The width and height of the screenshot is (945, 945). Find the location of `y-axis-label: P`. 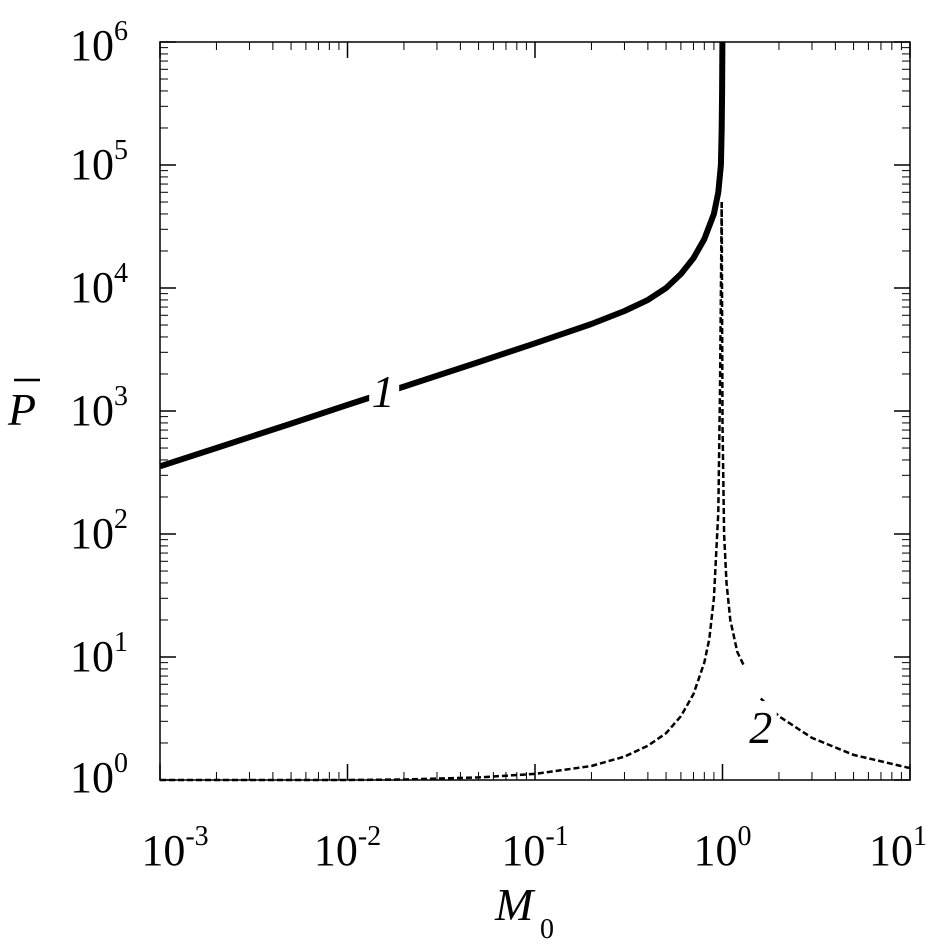

y-axis-label: P is located at coordinates (23, 406).